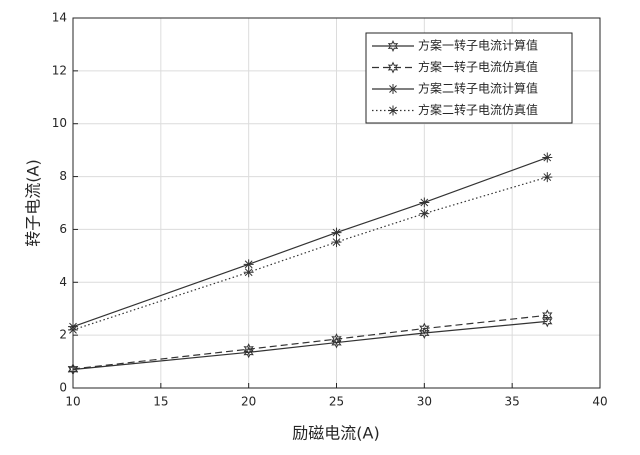 This screenshot has height=455, width=640. What do you see at coordinates (478, 109) in the screenshot?
I see `legend-label: 方案二转子电流仿真值` at bounding box center [478, 109].